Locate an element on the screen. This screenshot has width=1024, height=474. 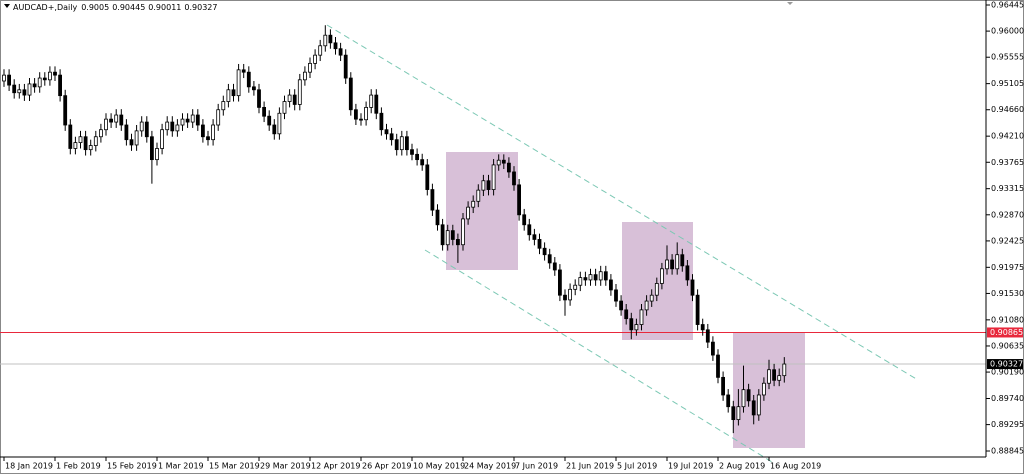
y-tick-label: 0.90190 is located at coordinates (1007, 372).